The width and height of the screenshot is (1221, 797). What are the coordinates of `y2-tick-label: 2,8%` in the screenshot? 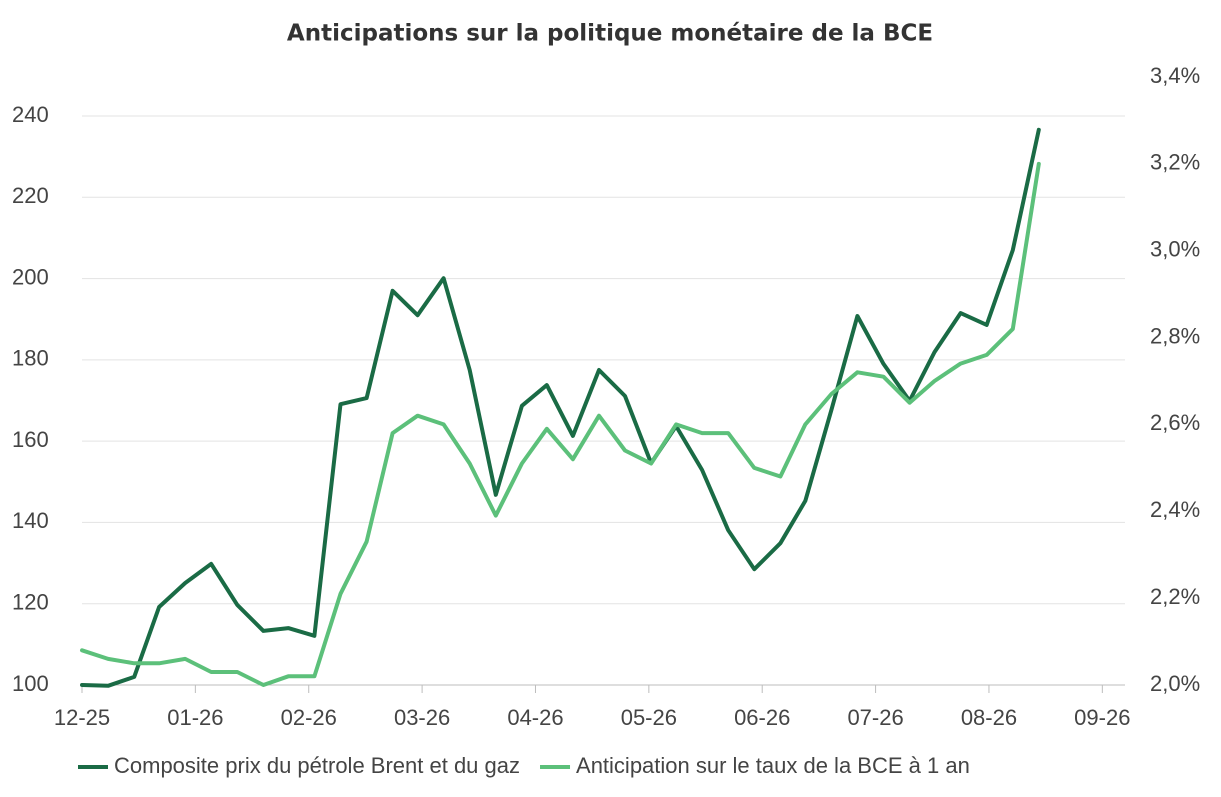 It's located at (1175, 335).